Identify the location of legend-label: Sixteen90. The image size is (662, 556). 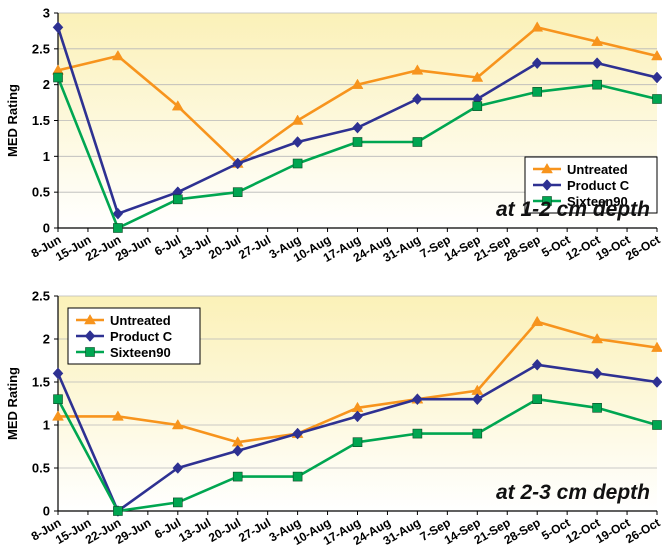
(597, 201).